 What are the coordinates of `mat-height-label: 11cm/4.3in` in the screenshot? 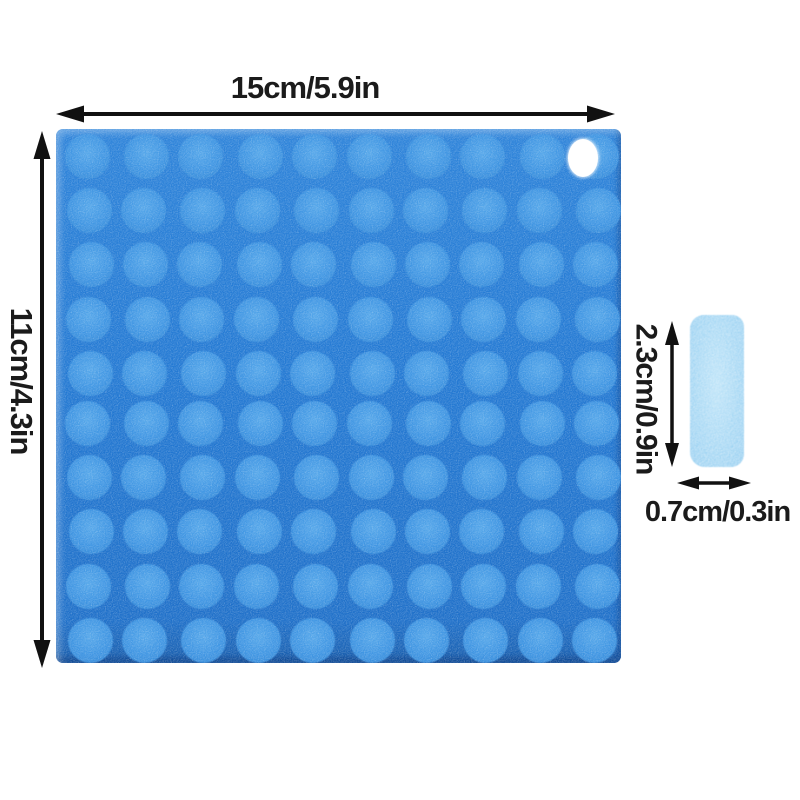 It's located at (22, 381).